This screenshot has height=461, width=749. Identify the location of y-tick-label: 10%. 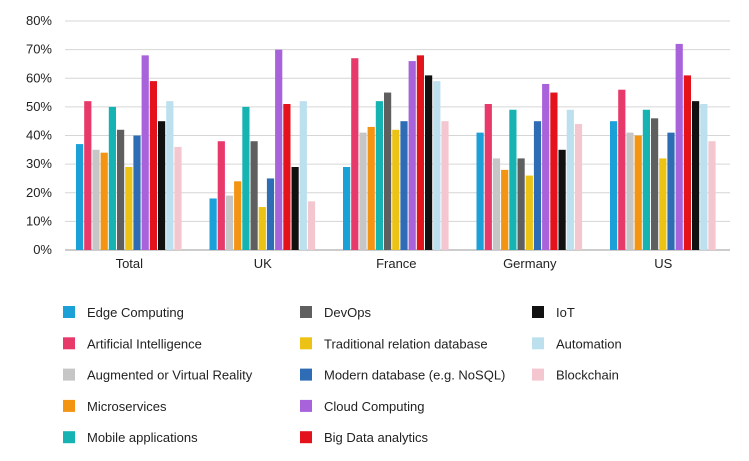
(39, 220).